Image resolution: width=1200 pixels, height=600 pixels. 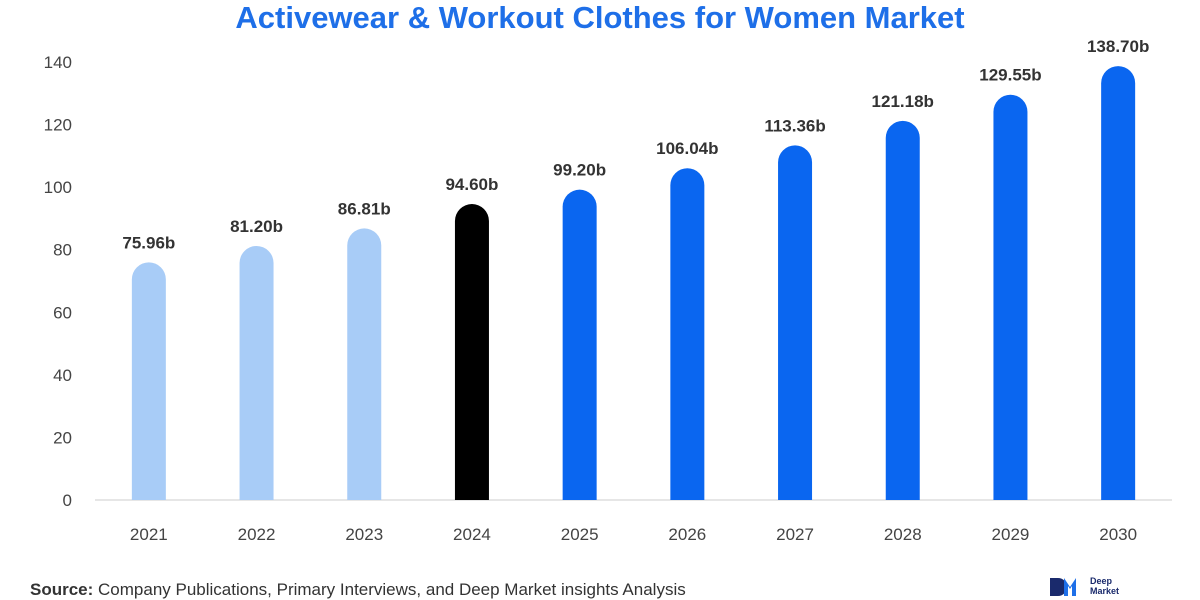 What do you see at coordinates (1010, 75) in the screenshot?
I see `data-label: 129.55b` at bounding box center [1010, 75].